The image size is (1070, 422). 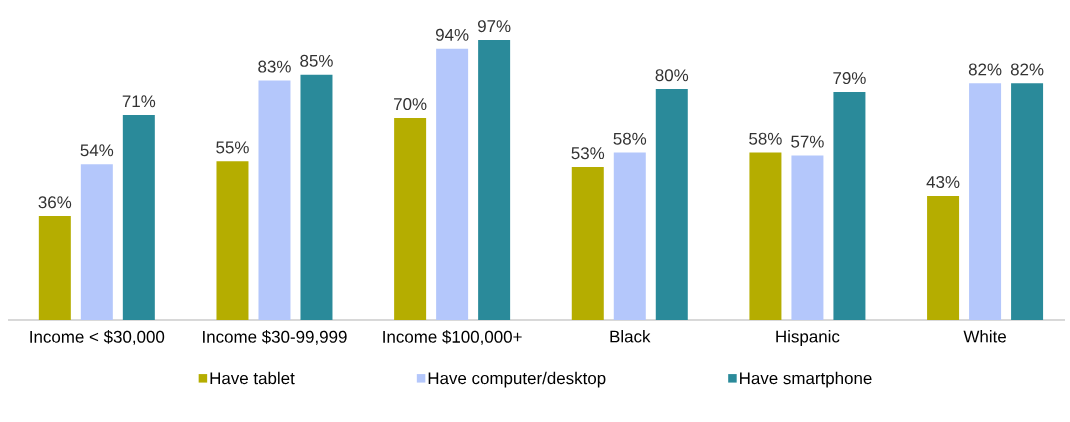 I want to click on data-label: 36%, so click(x=55, y=202).